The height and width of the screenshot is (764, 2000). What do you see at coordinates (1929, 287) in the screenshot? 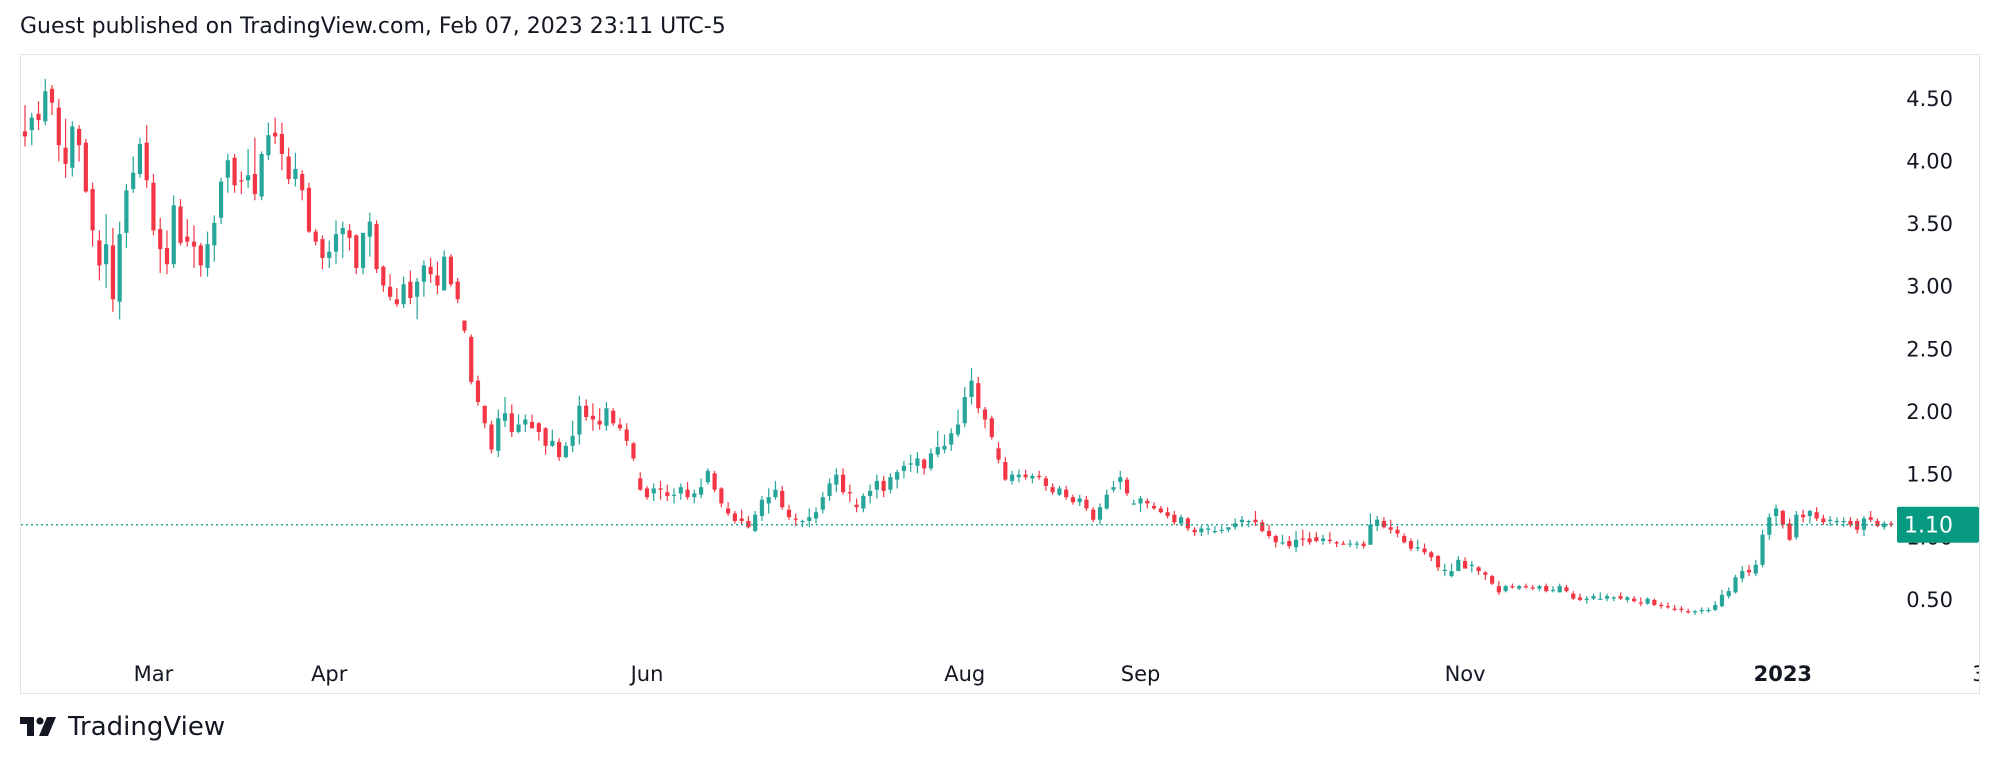
I see `price-tick-label: 3.00` at bounding box center [1929, 287].